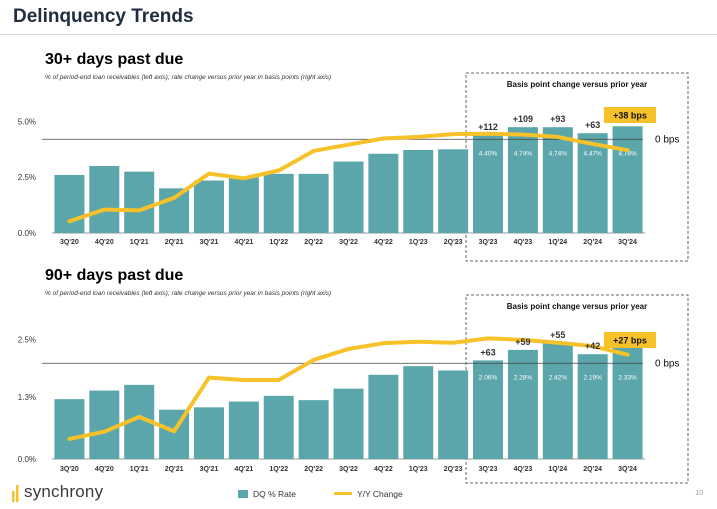 The width and height of the screenshot is (717, 509). Describe the element at coordinates (114, 59) in the screenshot. I see `chart1-title: 30+ days past due` at that location.